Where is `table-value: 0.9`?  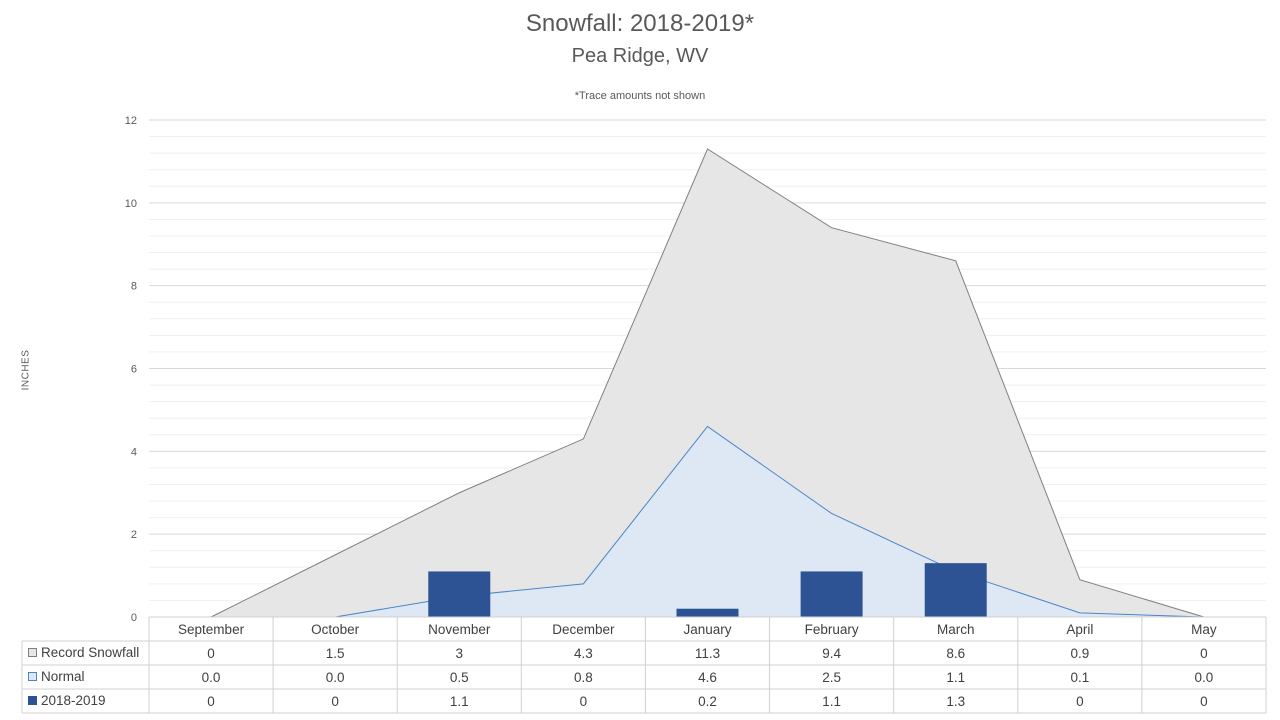
table-value: 0.9 is located at coordinates (1079, 653).